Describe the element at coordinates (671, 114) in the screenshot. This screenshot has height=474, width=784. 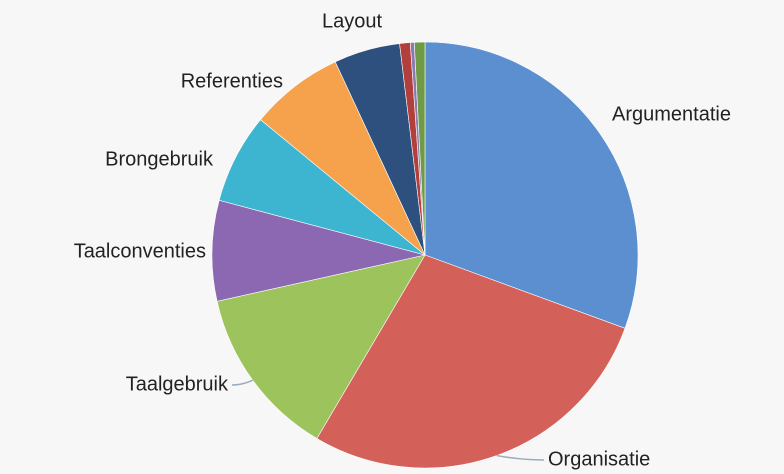
I see `slice-label: Argumentatie` at that location.